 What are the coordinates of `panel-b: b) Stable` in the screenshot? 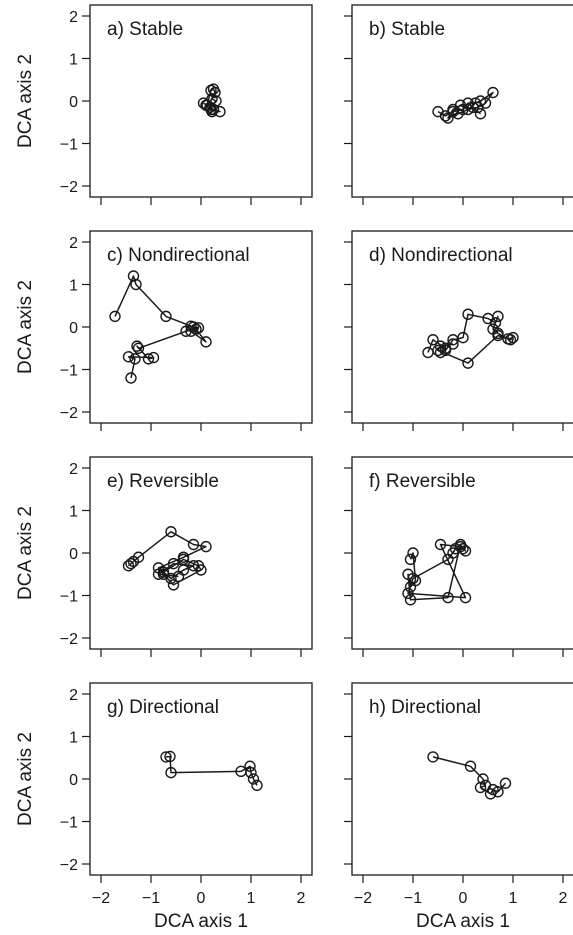 It's located at (458, 104).